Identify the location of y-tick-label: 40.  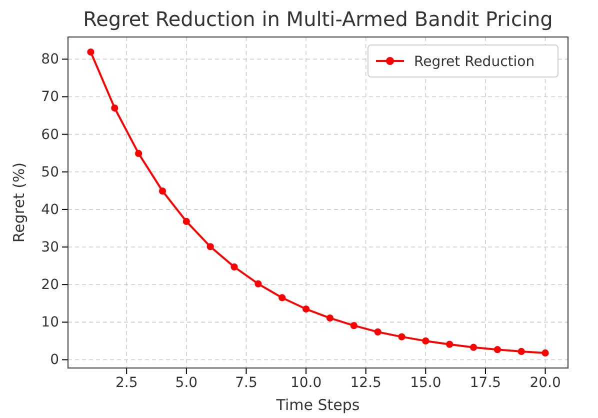
(50, 210).